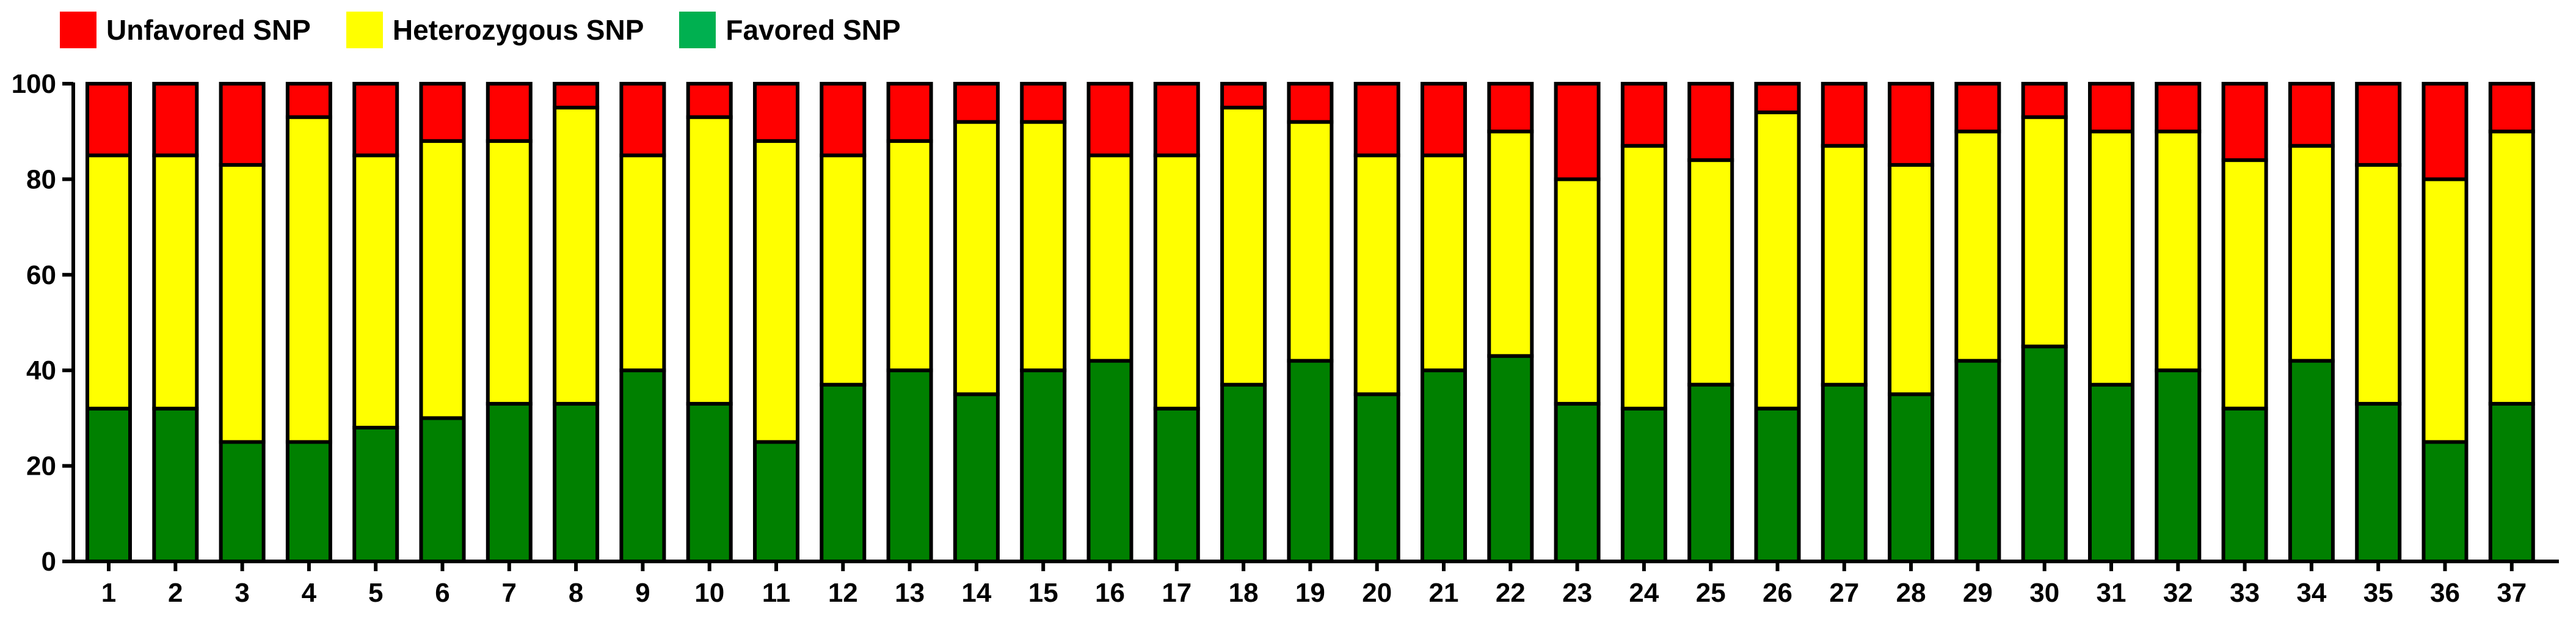  Describe the element at coordinates (2512, 593) in the screenshot. I see `x-tick-label-37: 37` at that location.